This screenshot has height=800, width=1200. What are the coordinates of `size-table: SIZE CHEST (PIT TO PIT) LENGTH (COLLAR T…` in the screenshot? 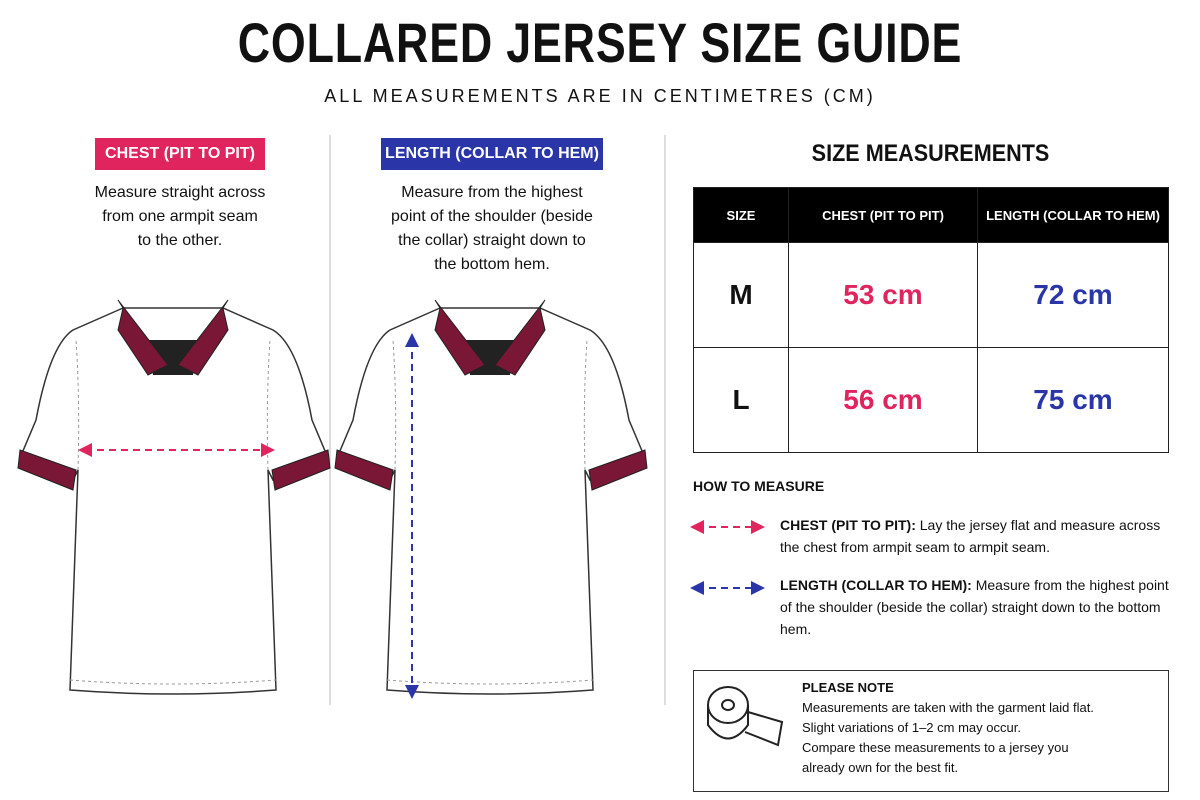 It's located at (931, 320).